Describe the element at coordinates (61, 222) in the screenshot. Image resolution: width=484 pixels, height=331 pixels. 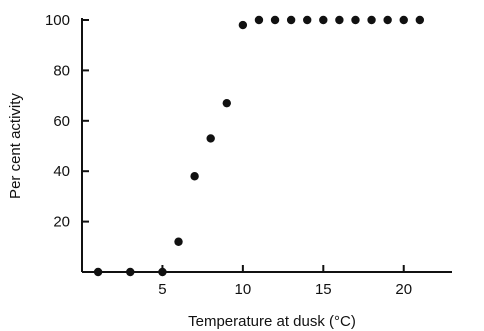
I see `y-tick-label: 20` at that location.